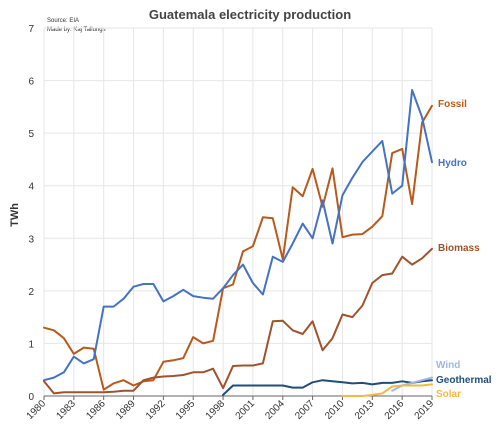 The width and height of the screenshot is (500, 438). What do you see at coordinates (452, 104) in the screenshot?
I see `series-label-fossil: Fossil` at bounding box center [452, 104].